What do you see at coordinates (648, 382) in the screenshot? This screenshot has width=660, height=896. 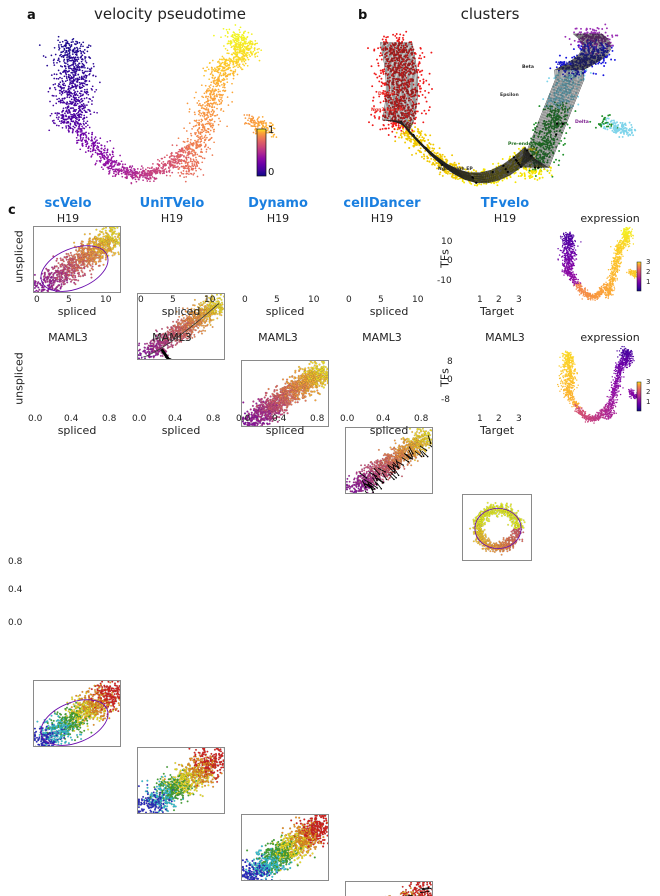 I see `exp-cb-r2-3: 3` at bounding box center [648, 382].